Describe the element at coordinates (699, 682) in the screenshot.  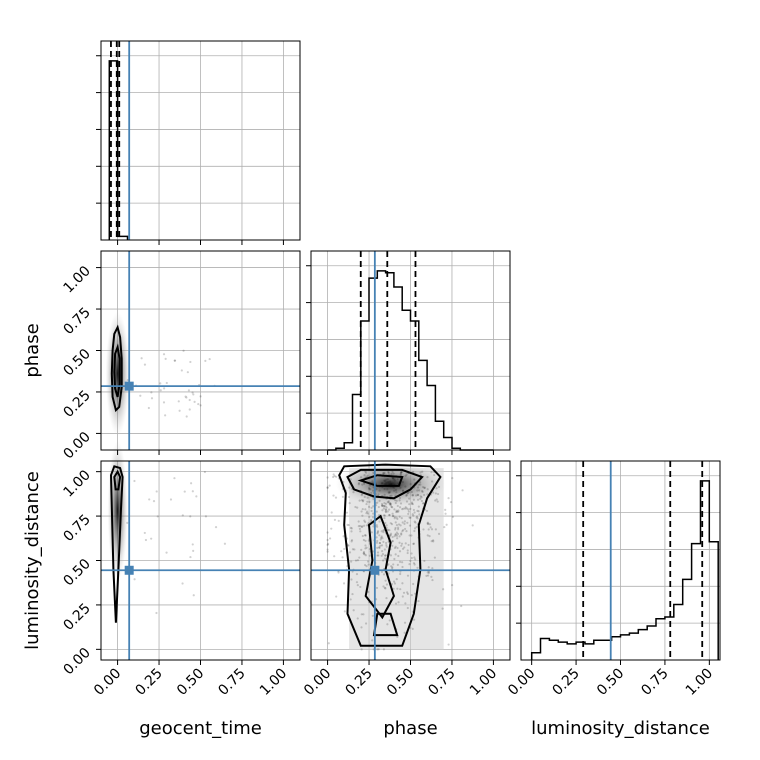
I see `x-tick-label-luminosity_distance-4: 1.00` at that location.